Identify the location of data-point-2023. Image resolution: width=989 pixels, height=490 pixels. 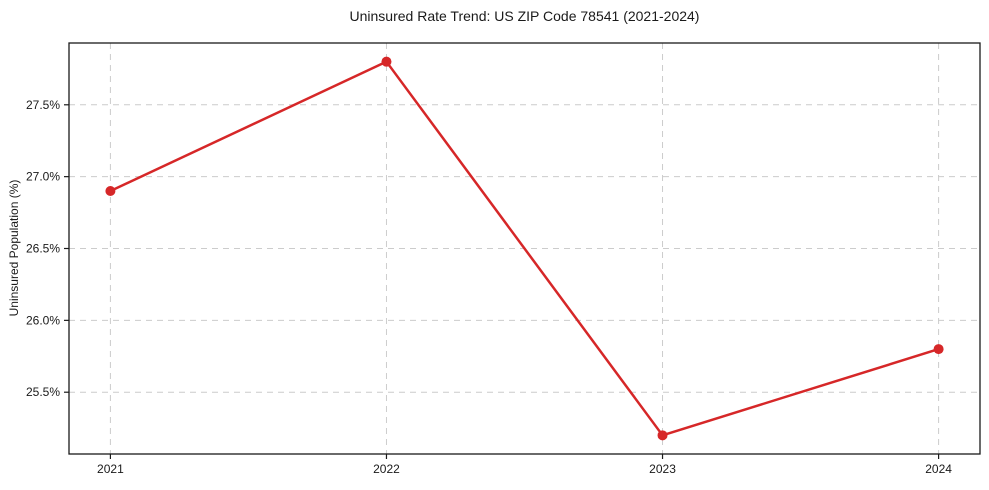
(662, 435).